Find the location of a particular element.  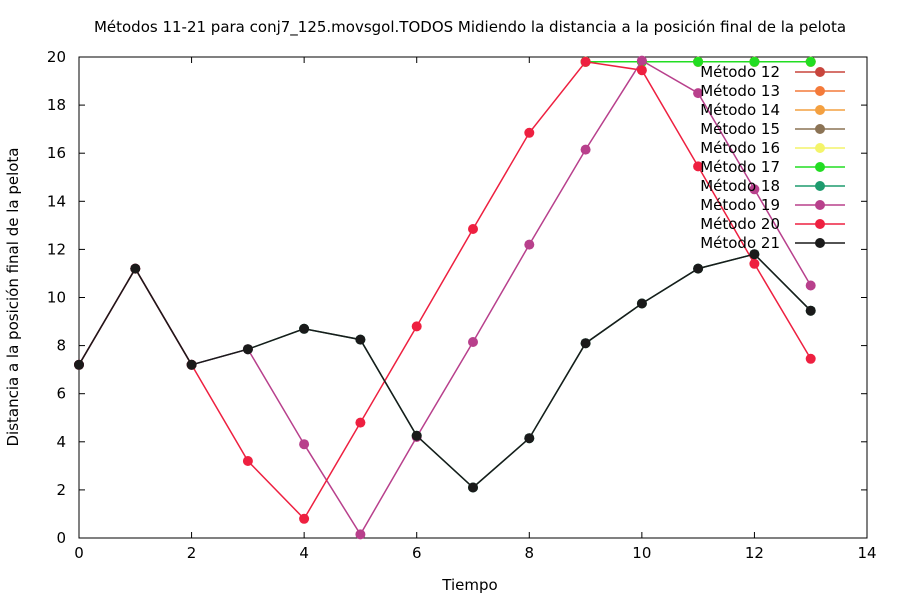

legend-label: Método 20 is located at coordinates (740, 224).